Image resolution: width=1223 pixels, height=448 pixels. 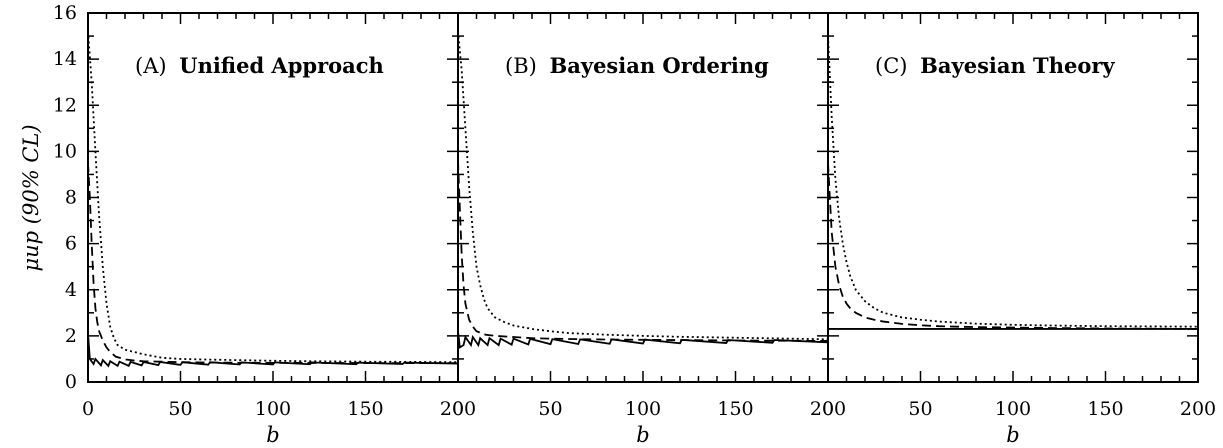 What do you see at coordinates (65, 151) in the screenshot?
I see `y-tick-label: 10` at bounding box center [65, 151].